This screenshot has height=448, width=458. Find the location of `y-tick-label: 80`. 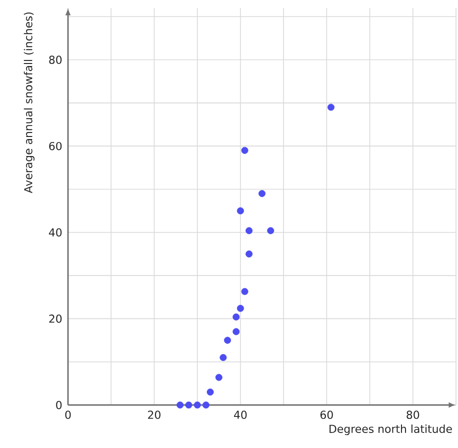

y-tick-label: 80 is located at coordinates (55, 60).